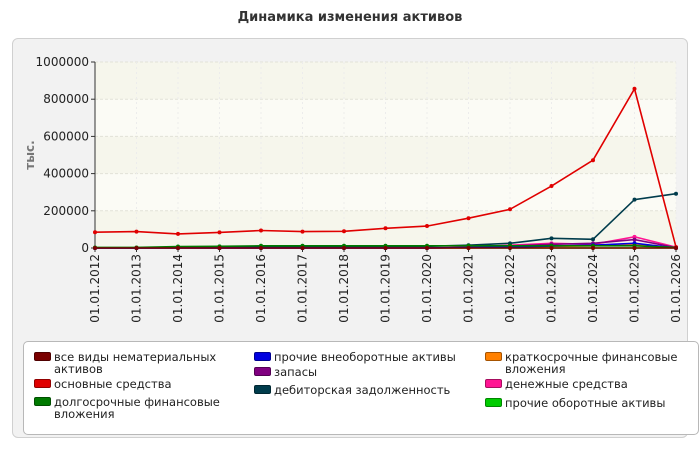 The image size is (700, 450). What do you see at coordinates (113, 384) in the screenshot?
I see `legend-label: основные средства` at bounding box center [113, 384].